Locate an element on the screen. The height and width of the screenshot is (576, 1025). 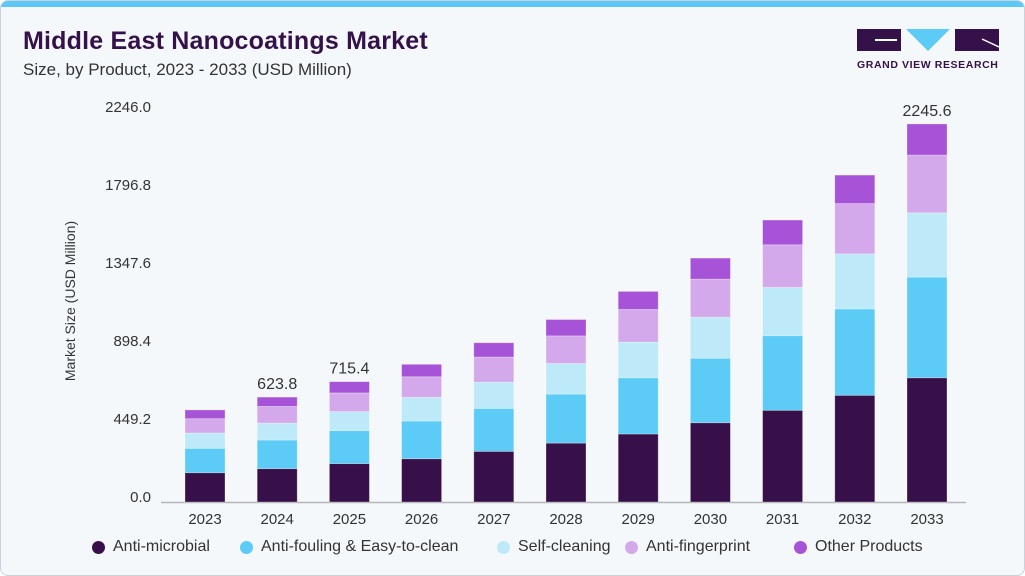
legend-item: Other Products is located at coordinates (858, 547).